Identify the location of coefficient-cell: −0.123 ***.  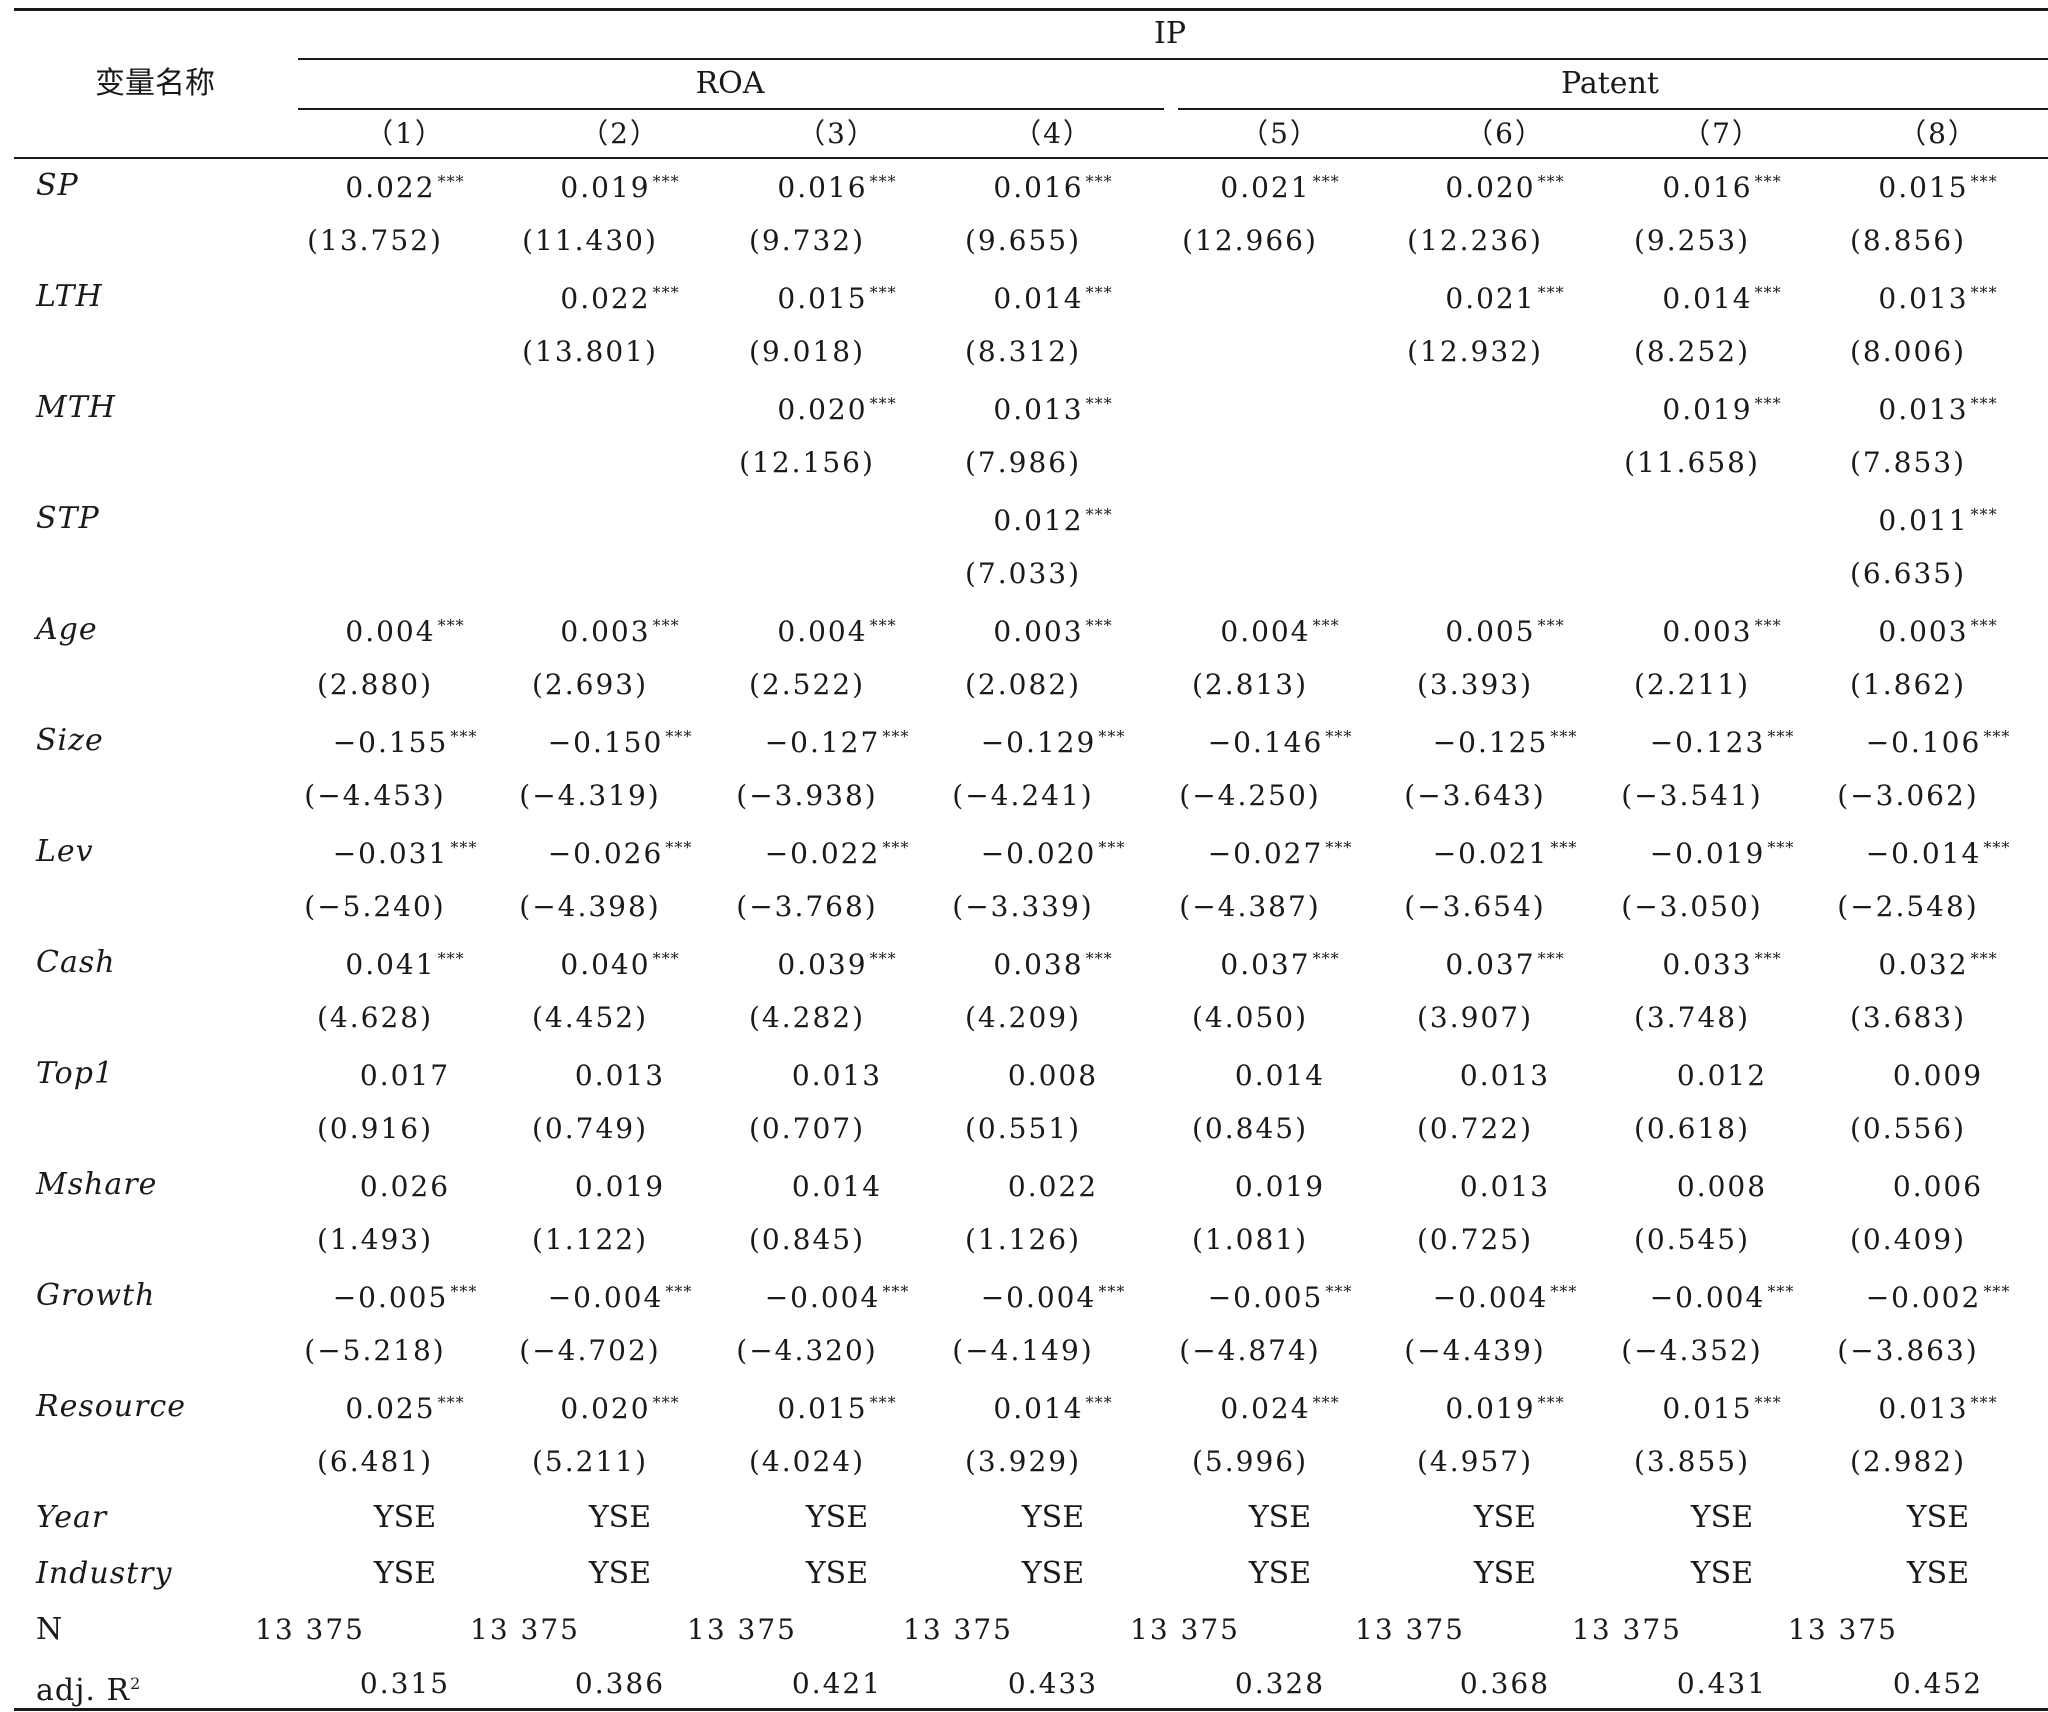
(1722, 743).